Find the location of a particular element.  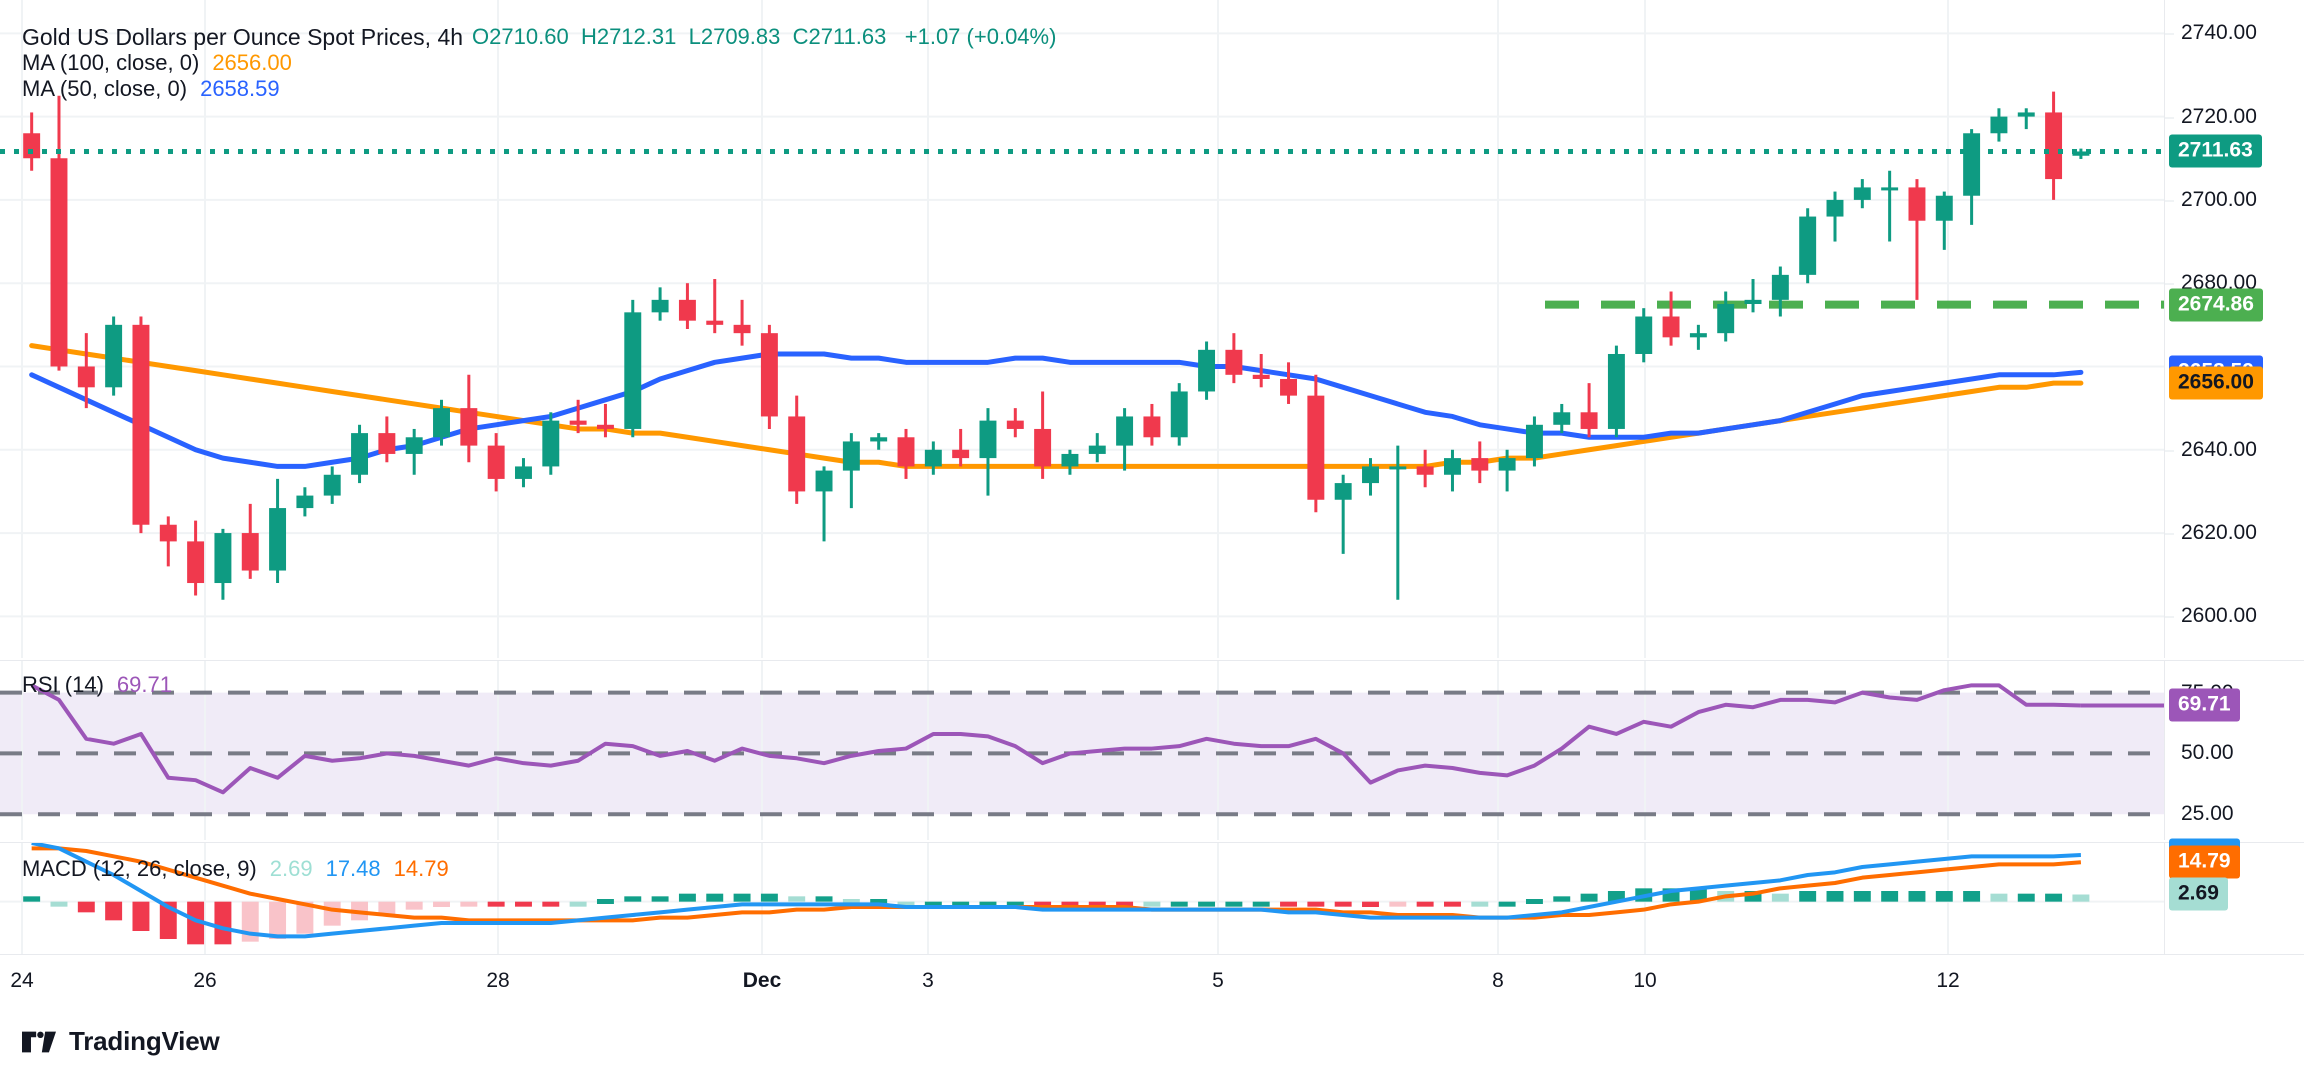

tradingview-mark-icon is located at coordinates (39, 1041).